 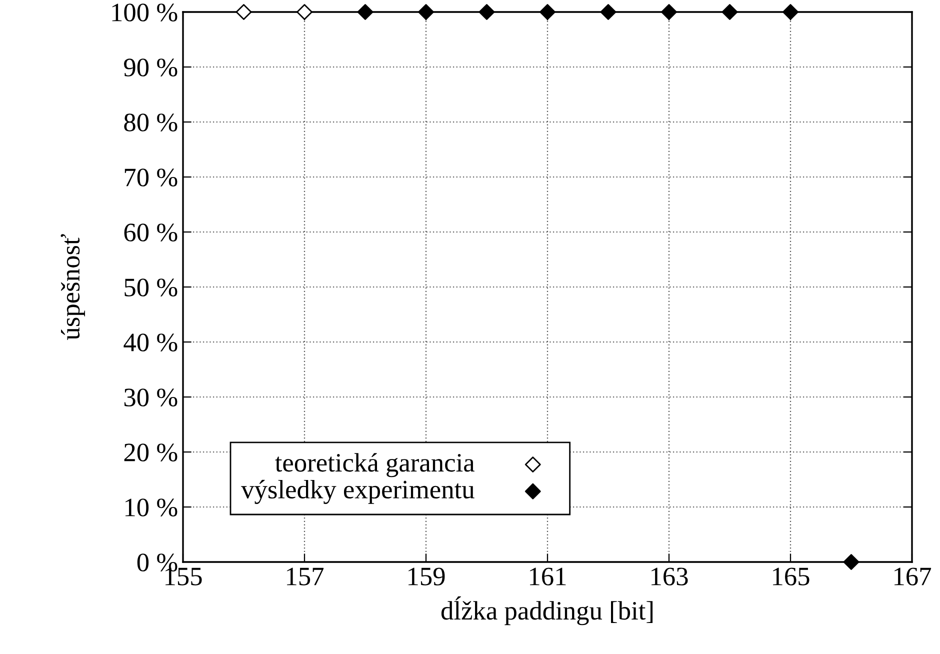 I want to click on y-tick-label: 80 %, so click(x=151, y=123).